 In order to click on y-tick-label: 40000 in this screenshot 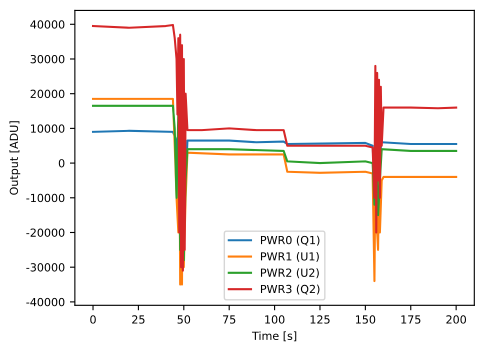, I will do `click(47, 24)`.